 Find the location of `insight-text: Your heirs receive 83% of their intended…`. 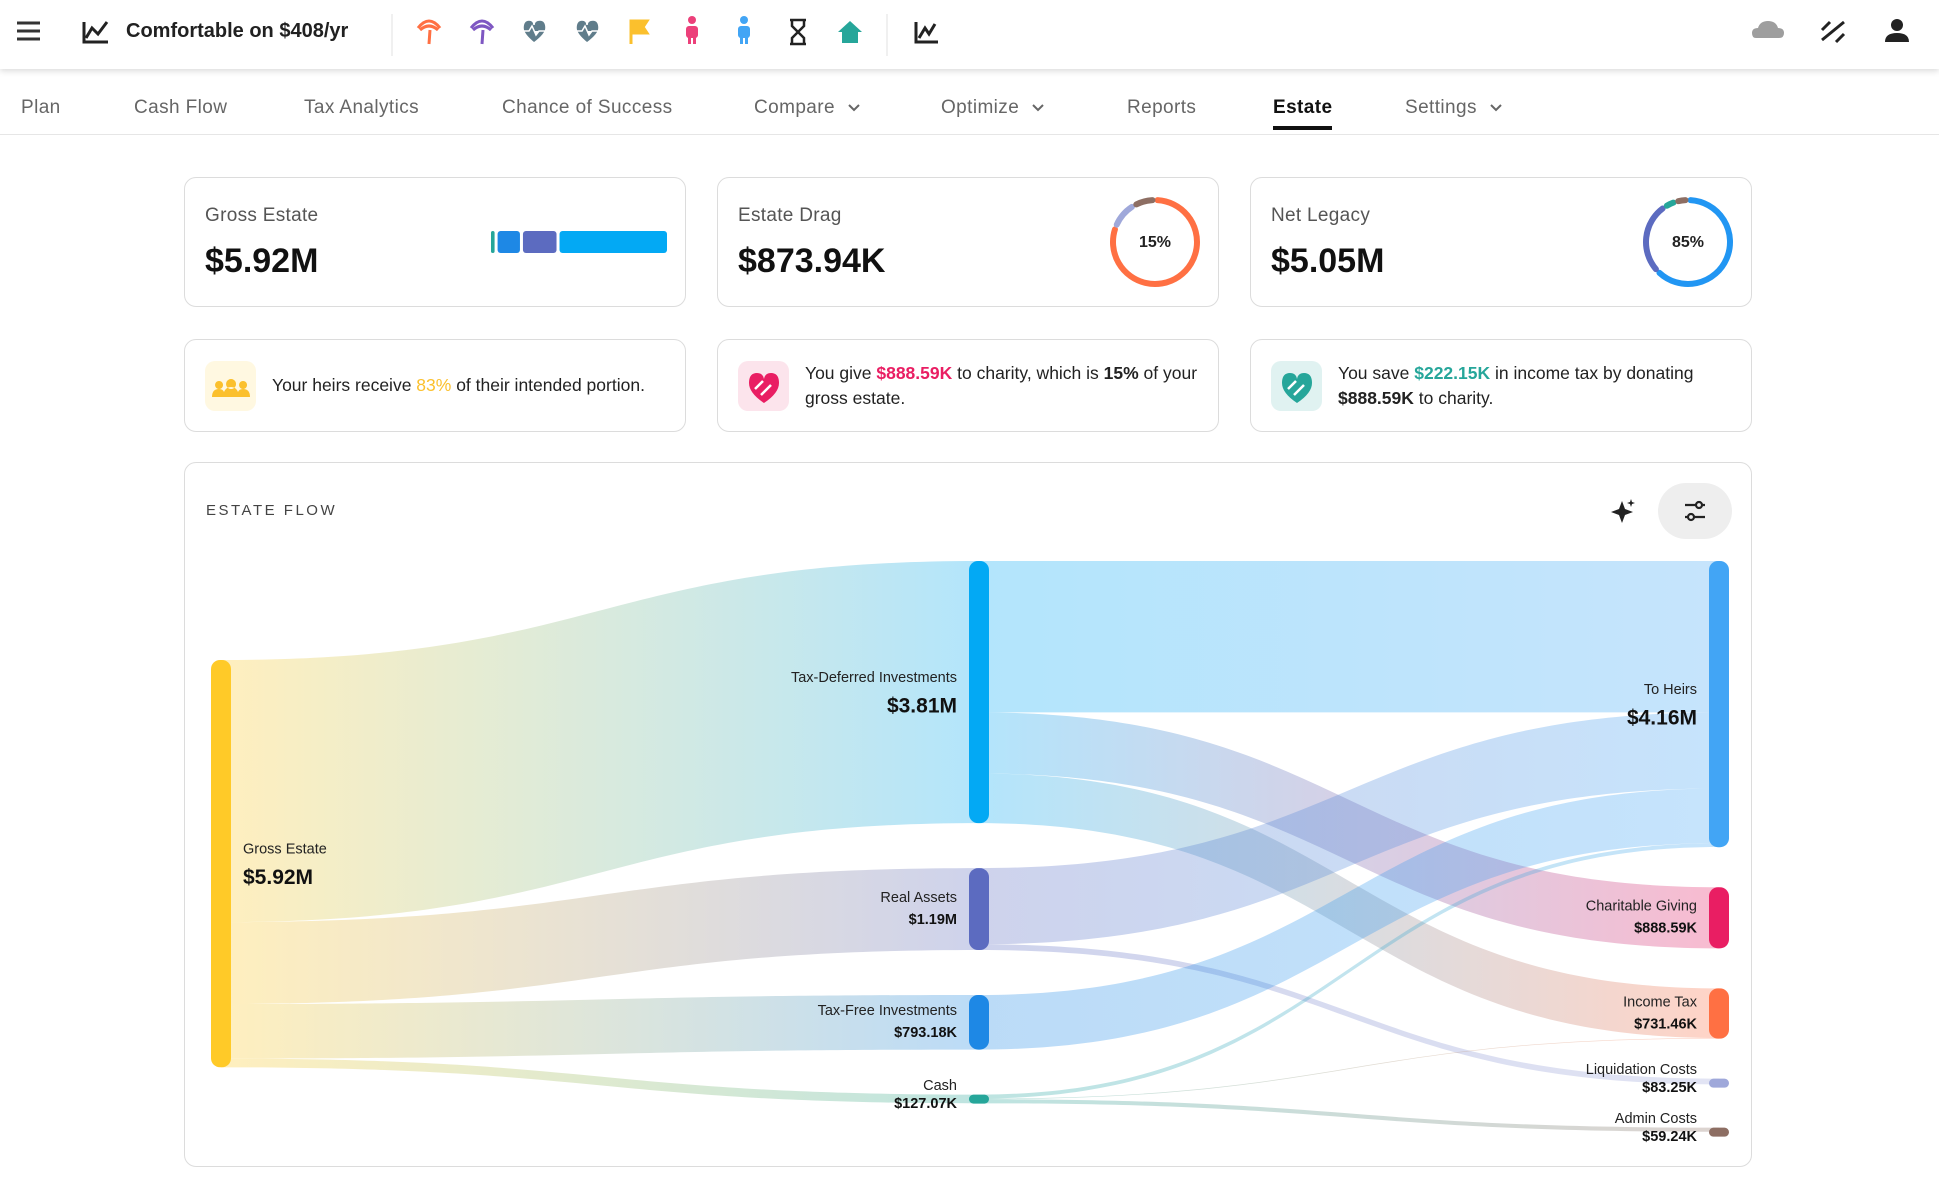

insight-text: Your heirs receive 83% of their intended… is located at coordinates (458, 385).